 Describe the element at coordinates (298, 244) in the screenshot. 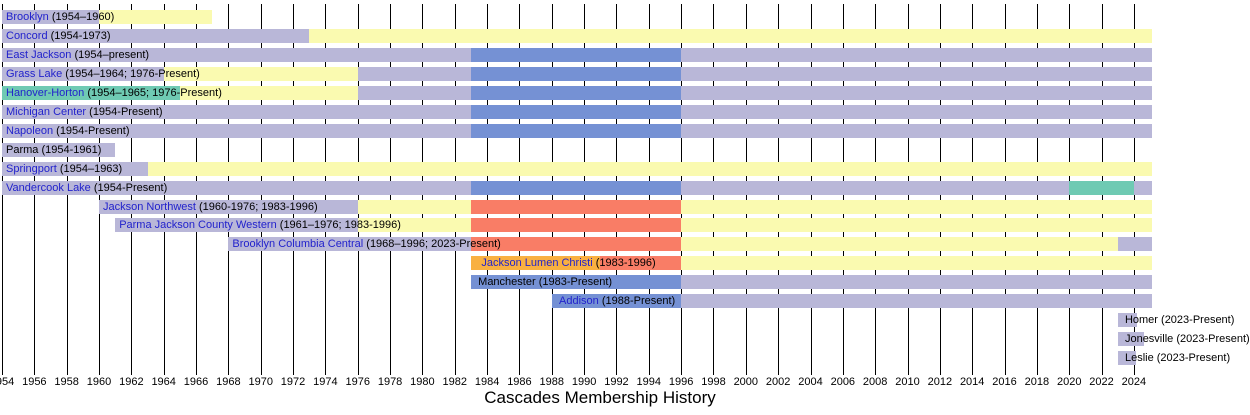

I see `school-name-link: Brooklyn Columbia Central` at that location.